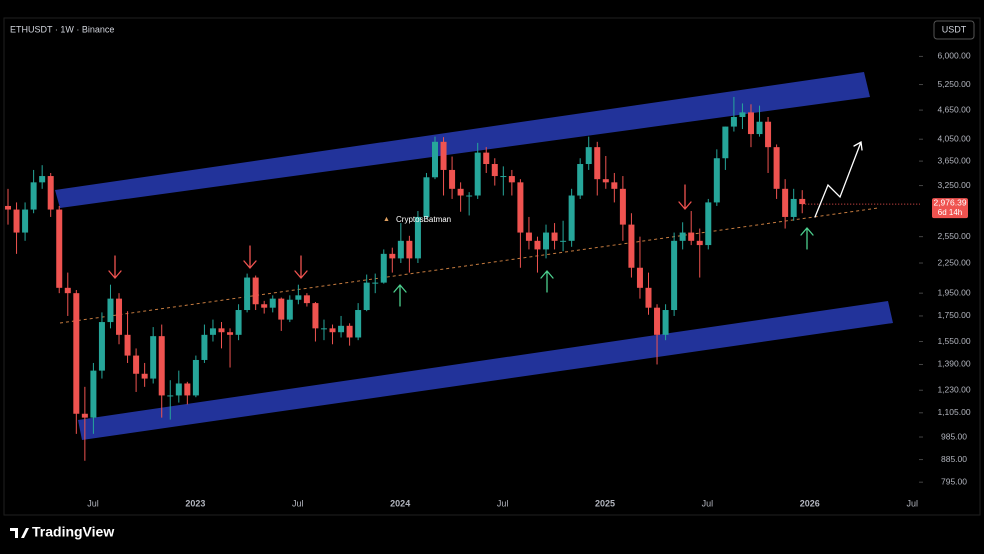  I want to click on x-tick-label: 2024, so click(400, 503).